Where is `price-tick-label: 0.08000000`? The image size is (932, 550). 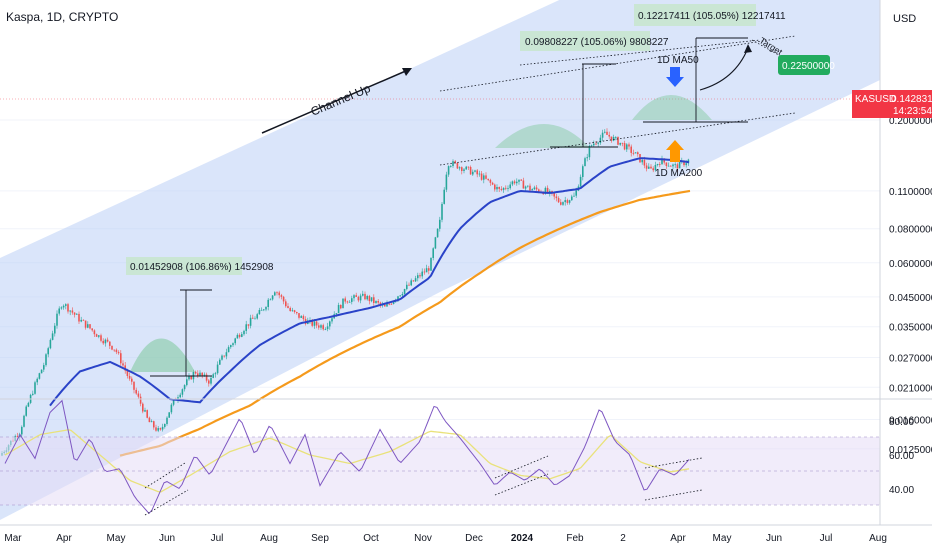
price-tick-label: 0.08000000 is located at coordinates (910, 230).